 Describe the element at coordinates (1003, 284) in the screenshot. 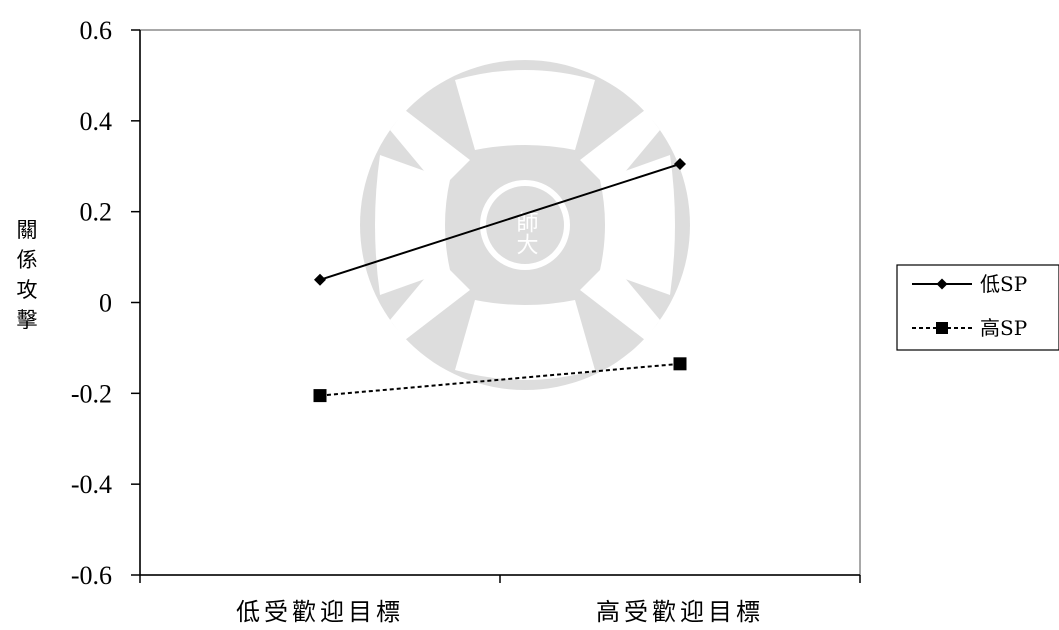

I see `legend-label-0: 低SP` at that location.